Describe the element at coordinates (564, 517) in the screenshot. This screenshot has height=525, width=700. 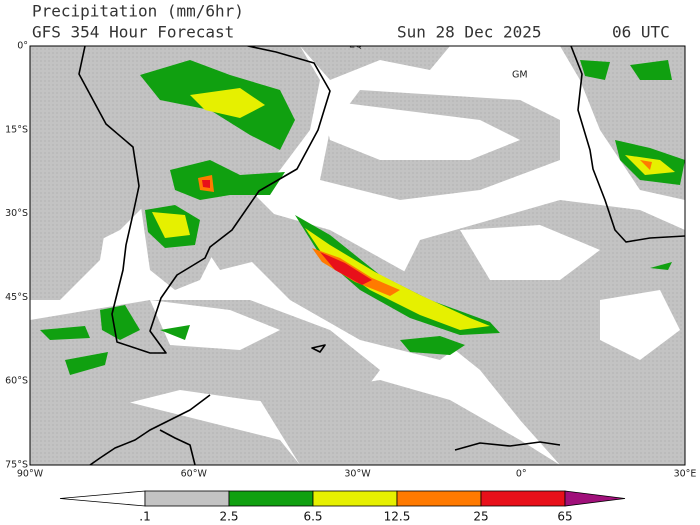
I see `colorbar-label: 65` at that location.